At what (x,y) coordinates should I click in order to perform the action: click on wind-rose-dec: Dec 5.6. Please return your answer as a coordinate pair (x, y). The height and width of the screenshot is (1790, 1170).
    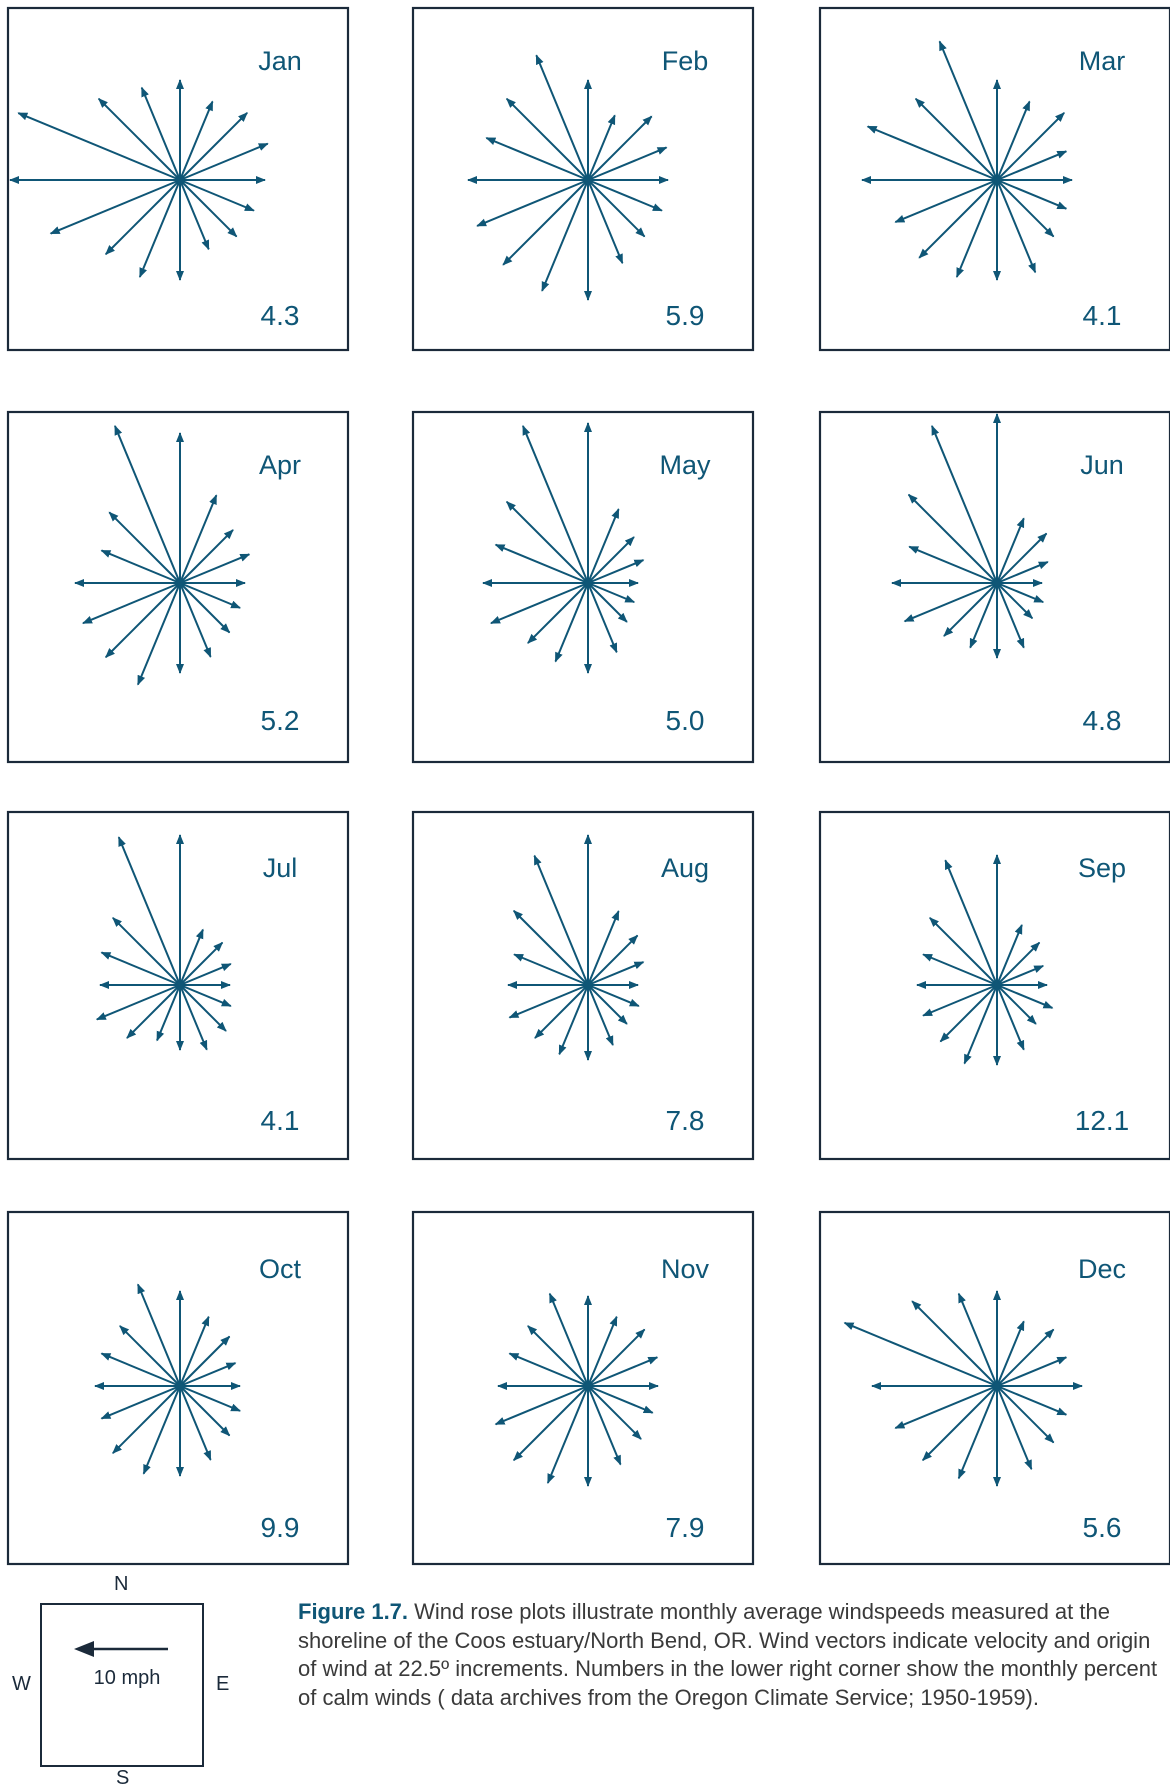
    Looking at the image, I should click on (994, 1388).